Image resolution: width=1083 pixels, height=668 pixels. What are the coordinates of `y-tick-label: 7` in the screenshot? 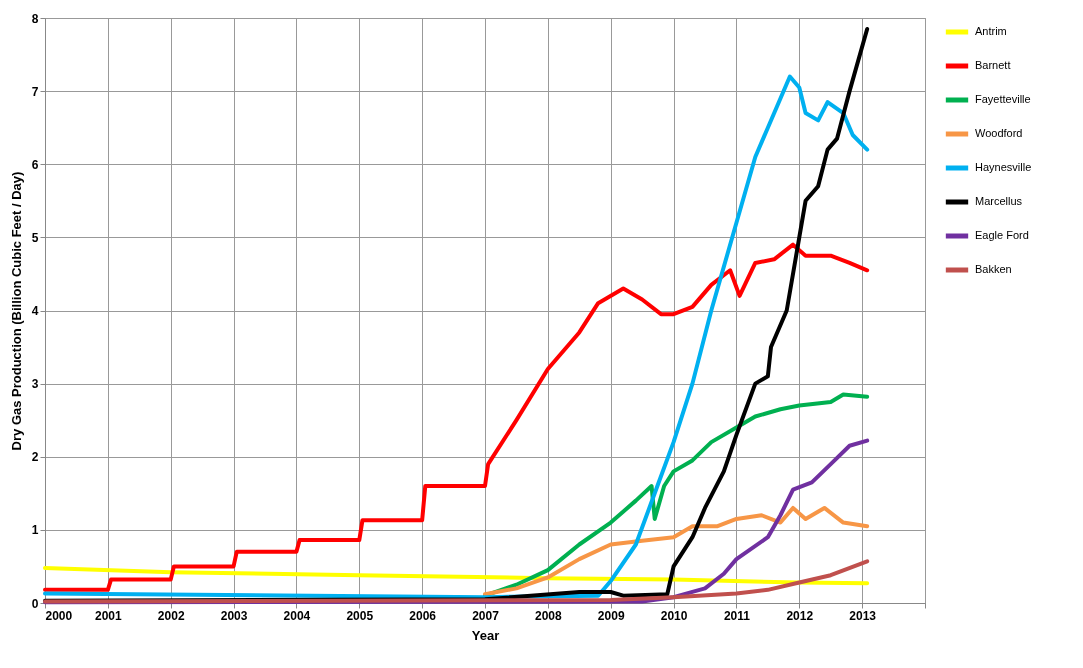 It's located at (35, 91).